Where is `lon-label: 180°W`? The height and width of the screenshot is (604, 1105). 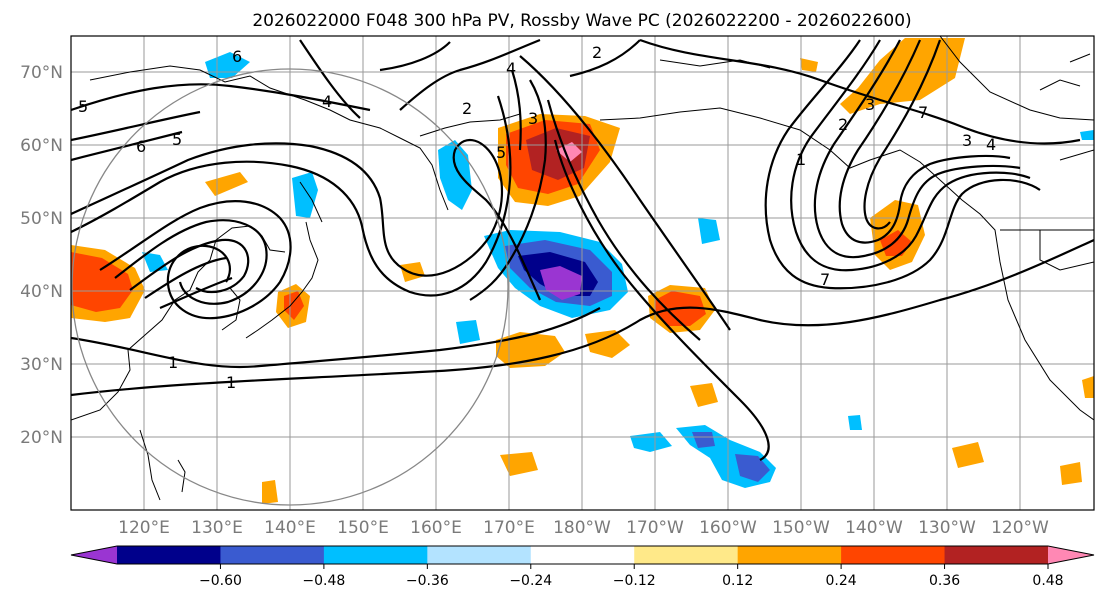 lon-label: 180°W is located at coordinates (582, 528).